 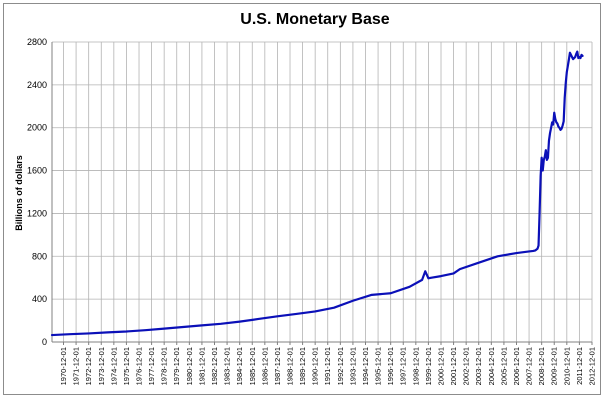 What do you see at coordinates (415, 366) in the screenshot?
I see `x-tick-label: 1998-12-01` at bounding box center [415, 366].